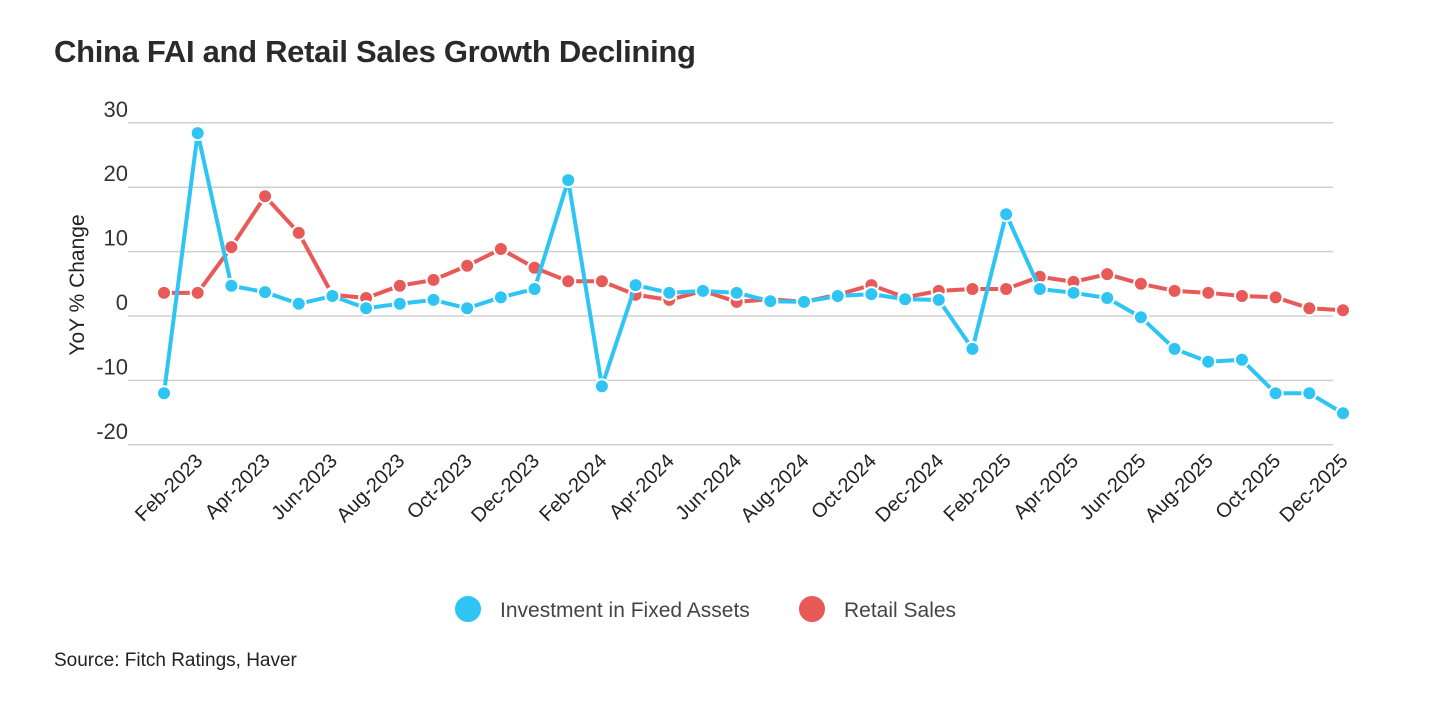 Image resolution: width=1456 pixels, height=706 pixels. What do you see at coordinates (900, 610) in the screenshot?
I see `legend-label: Retail Sales` at bounding box center [900, 610].